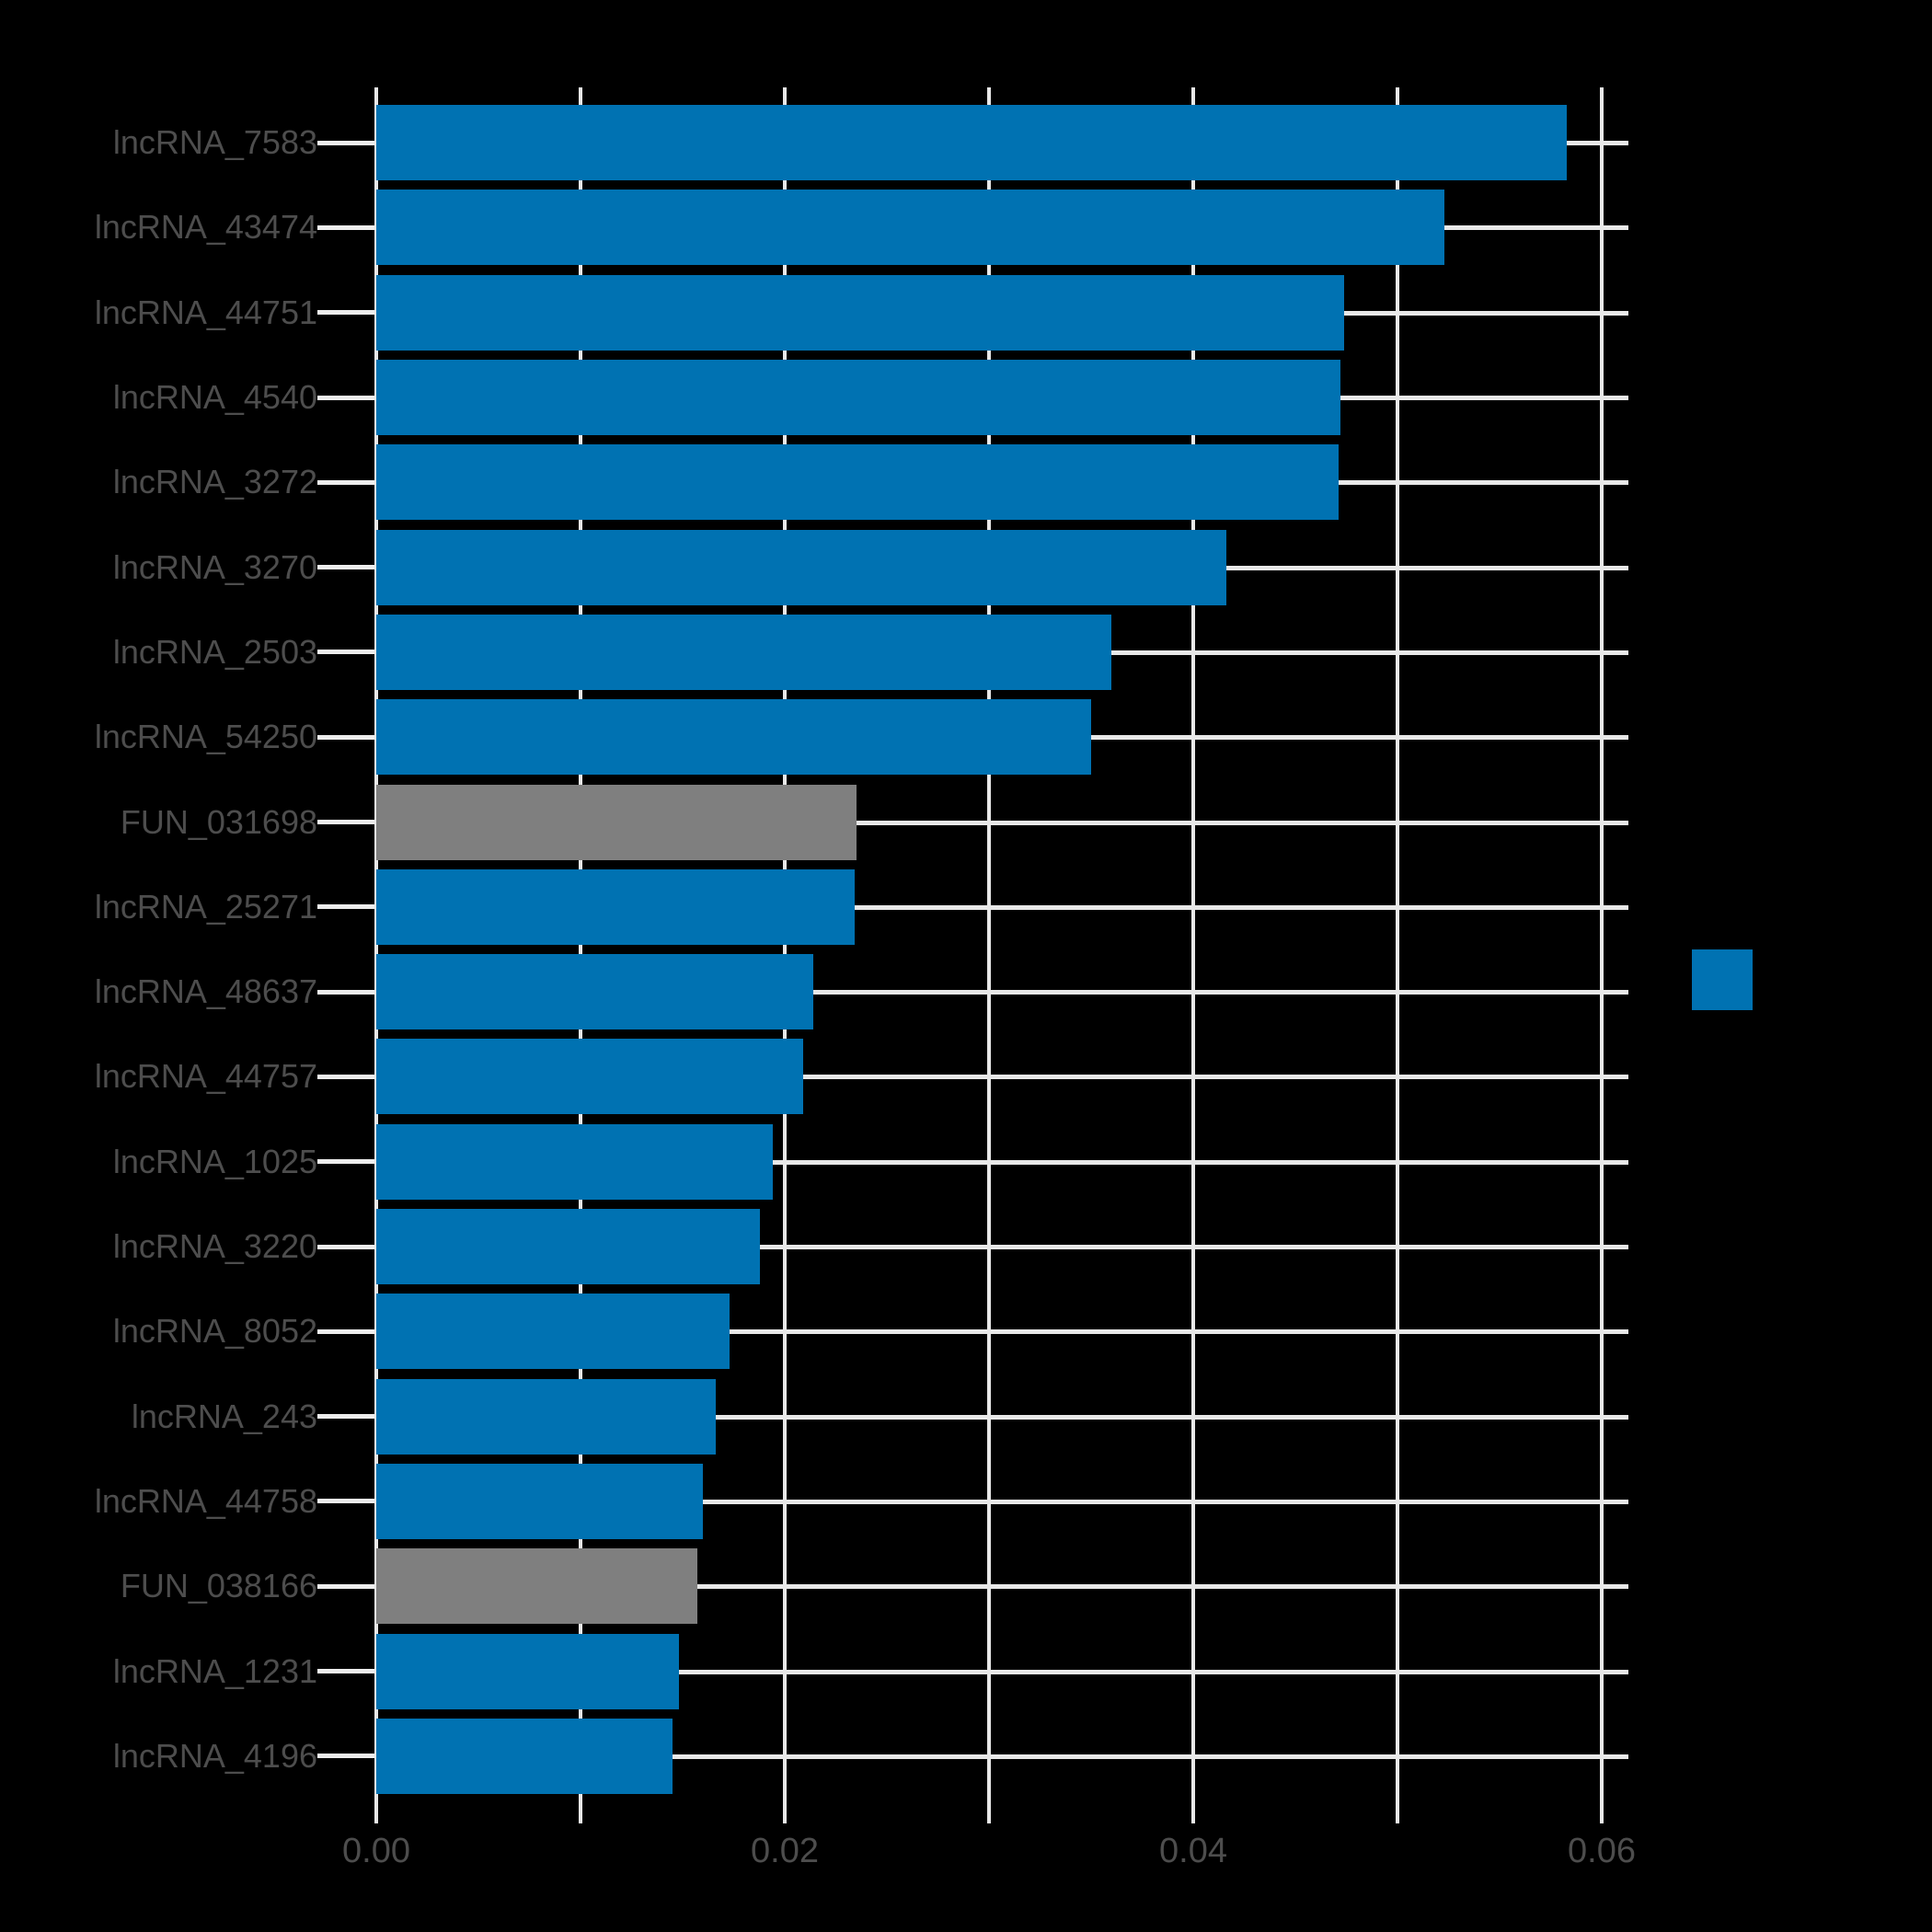  Describe the element at coordinates (218, 1585) in the screenshot. I see `y-tick-label: FUN_038166` at that location.